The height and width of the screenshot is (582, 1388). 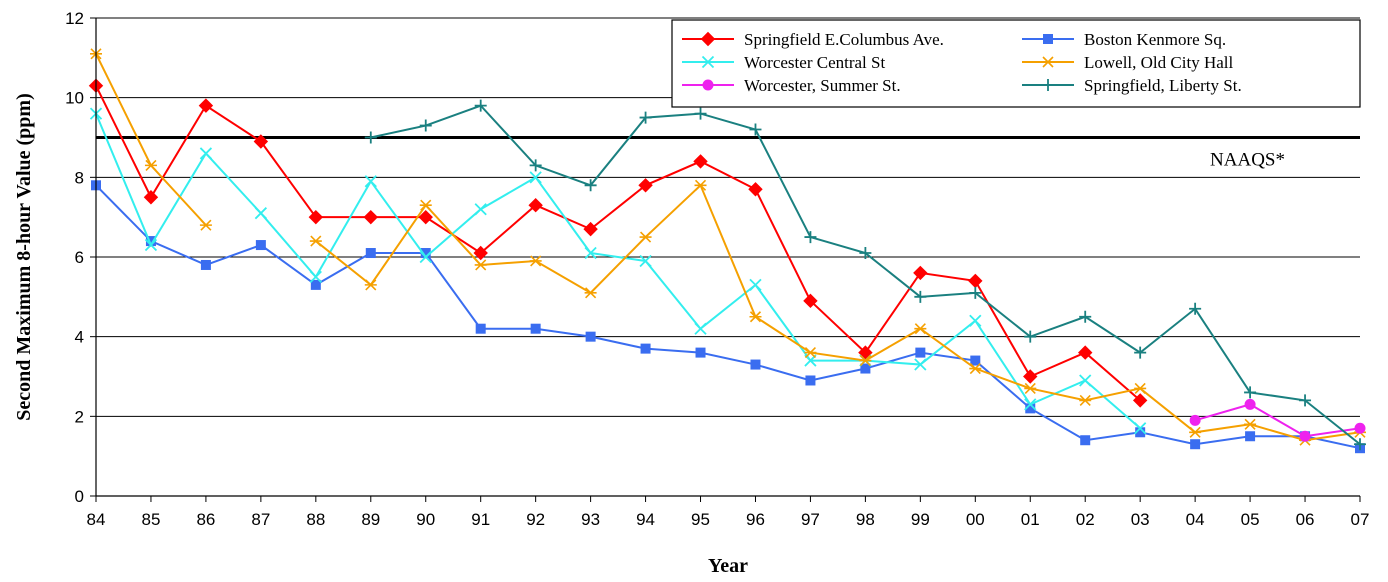 What do you see at coordinates (590, 519) in the screenshot?
I see `x-tick-label: 93` at bounding box center [590, 519].